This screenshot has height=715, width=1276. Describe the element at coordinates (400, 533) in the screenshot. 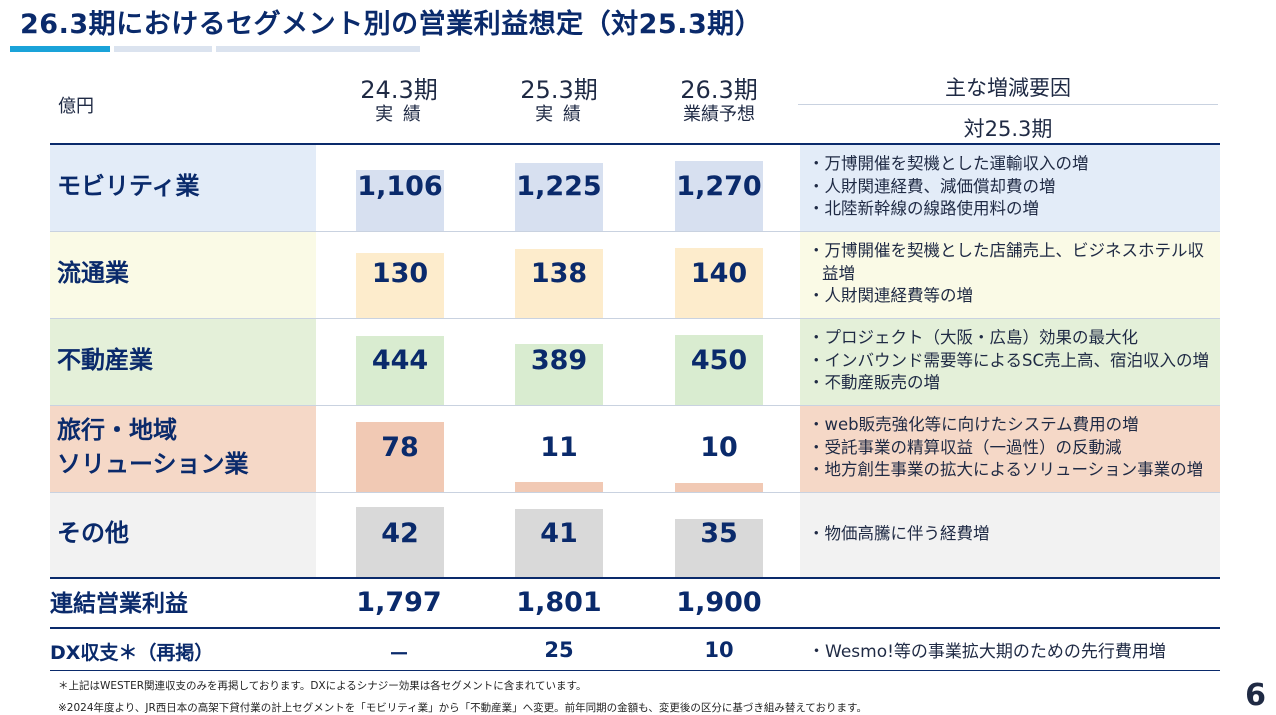

I see `segment-value: 42` at that location.